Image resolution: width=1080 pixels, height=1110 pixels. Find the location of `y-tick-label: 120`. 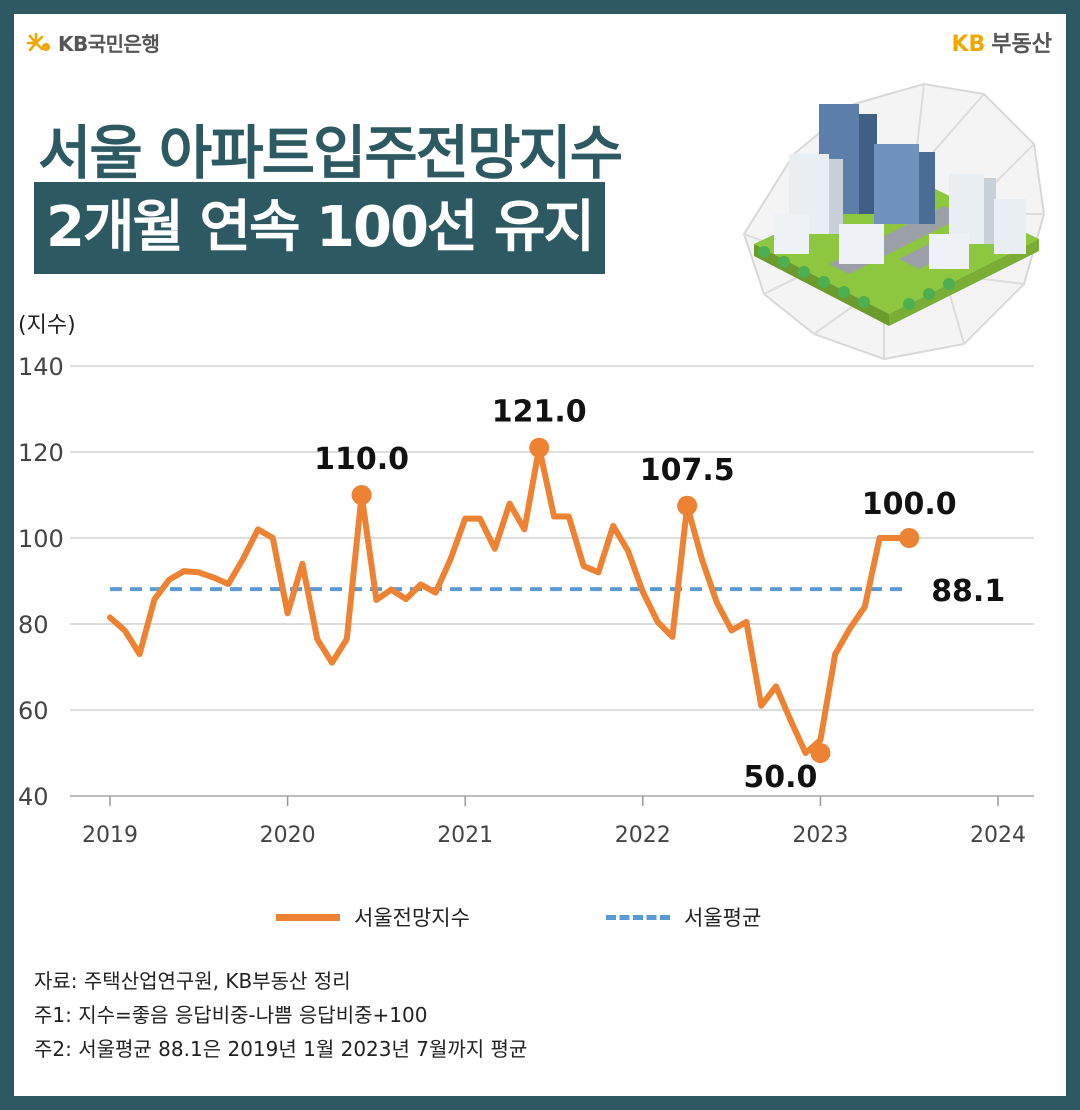

y-tick-label: 120 is located at coordinates (41, 453).